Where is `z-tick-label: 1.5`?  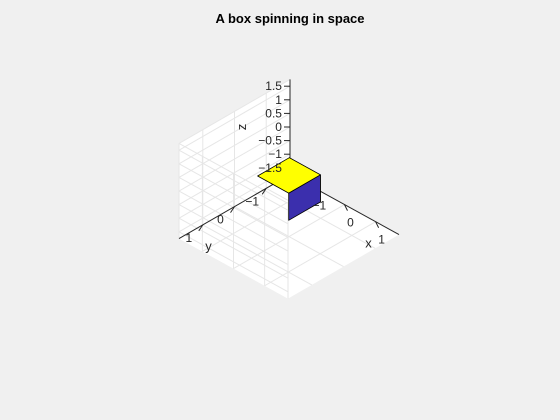
z-tick-label: 1.5 is located at coordinates (273, 86).